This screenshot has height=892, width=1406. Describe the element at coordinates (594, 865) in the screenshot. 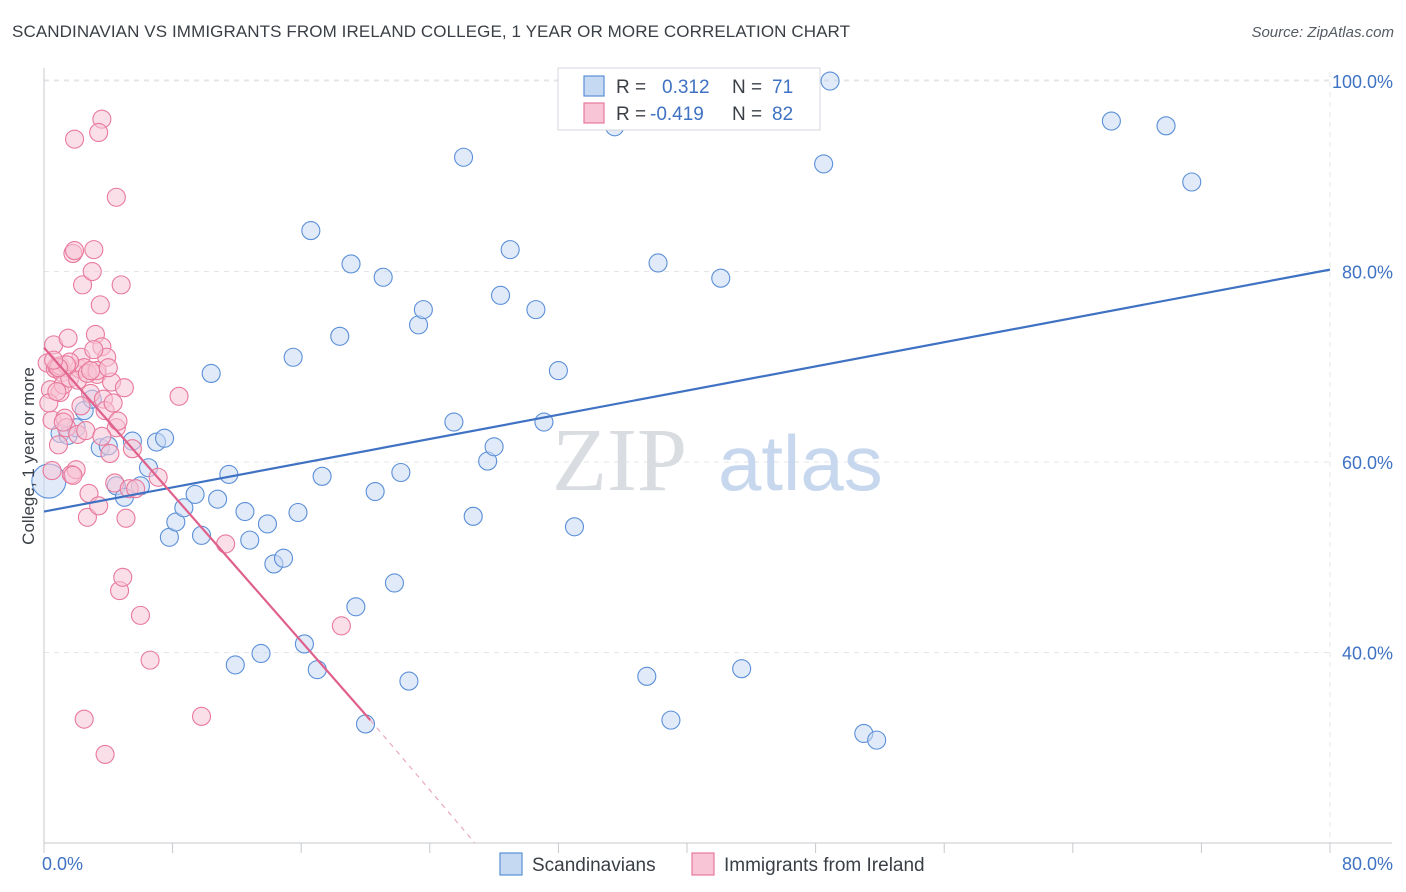

I see `legend-label-scandinavians: Scandinavians` at that location.